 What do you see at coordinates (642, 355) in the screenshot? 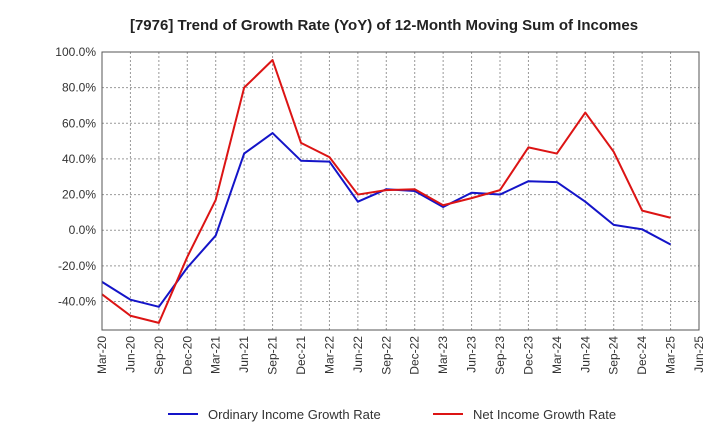
I see `x-tick-label: Dec-24` at bounding box center [642, 355].